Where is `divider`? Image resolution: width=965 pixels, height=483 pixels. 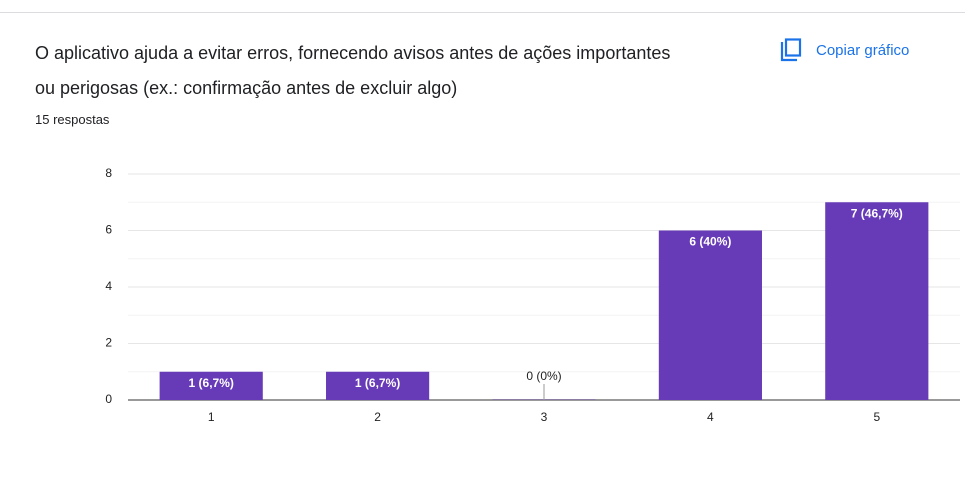
divider is located at coordinates (482, 12).